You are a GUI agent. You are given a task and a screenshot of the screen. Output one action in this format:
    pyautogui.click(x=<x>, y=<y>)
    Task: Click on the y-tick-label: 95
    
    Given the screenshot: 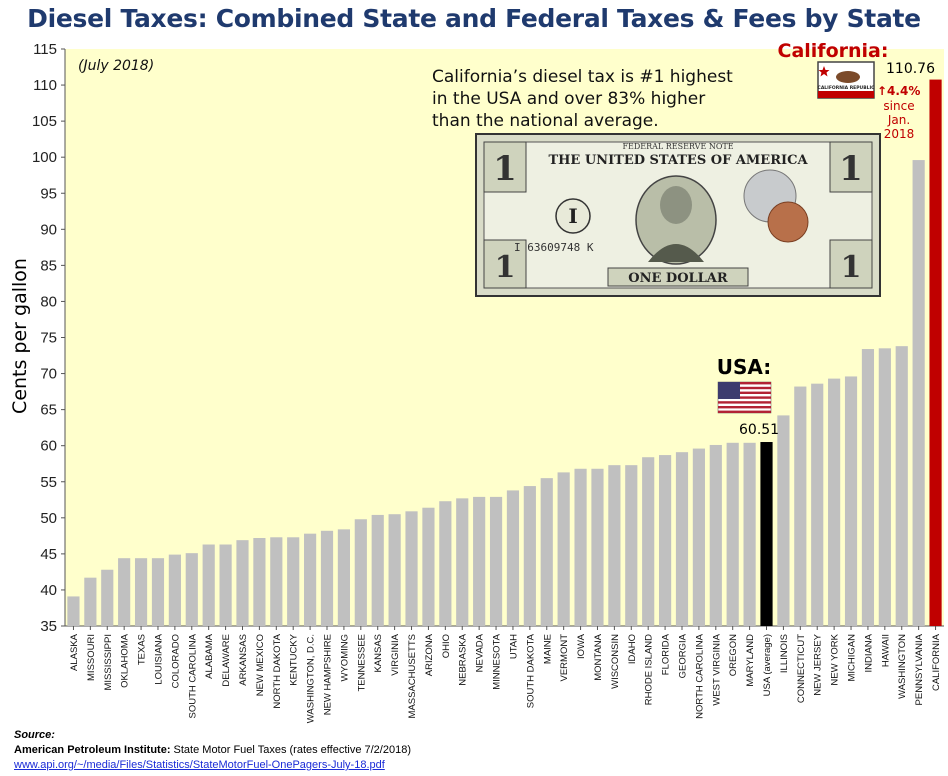 What is the action you would take?
    pyautogui.click(x=48, y=193)
    